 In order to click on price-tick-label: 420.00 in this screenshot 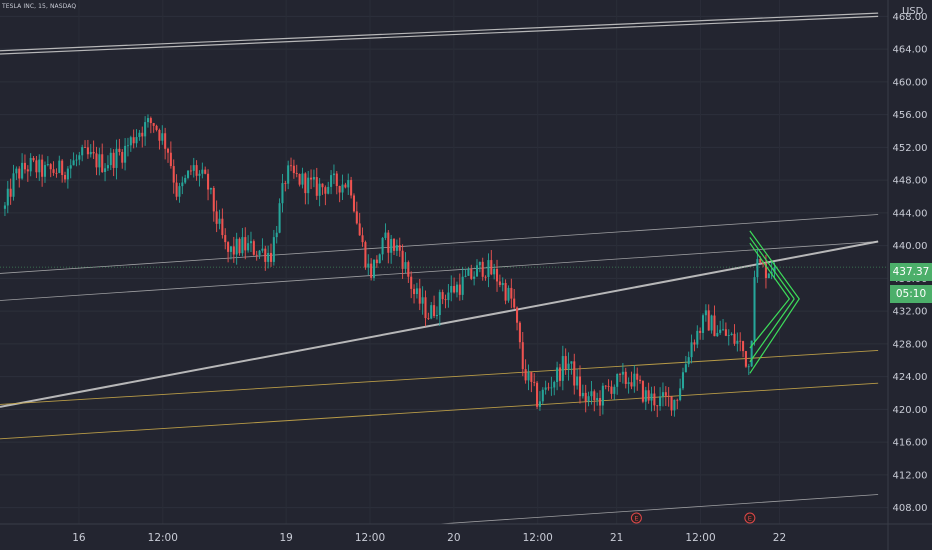, I will do `click(910, 410)`.